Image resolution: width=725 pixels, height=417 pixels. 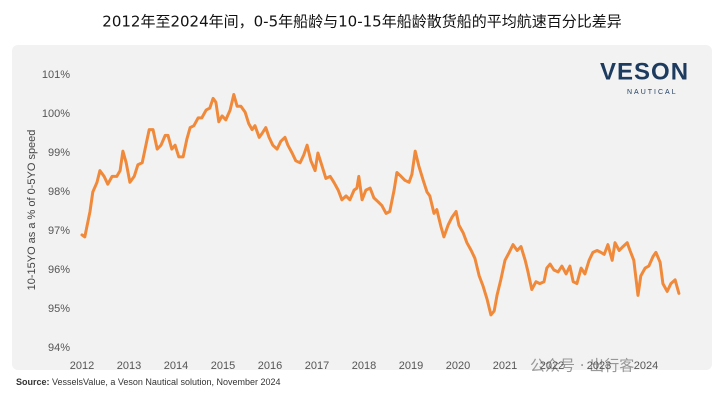 What do you see at coordinates (59, 309) in the screenshot?
I see `y-tick-label: 95%` at bounding box center [59, 309].